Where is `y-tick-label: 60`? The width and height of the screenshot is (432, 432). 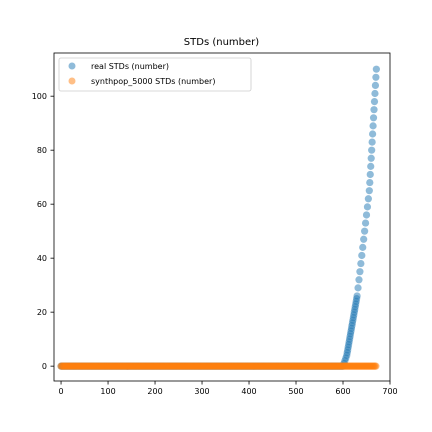 y-tick-label: 60 is located at coordinates (42, 204).